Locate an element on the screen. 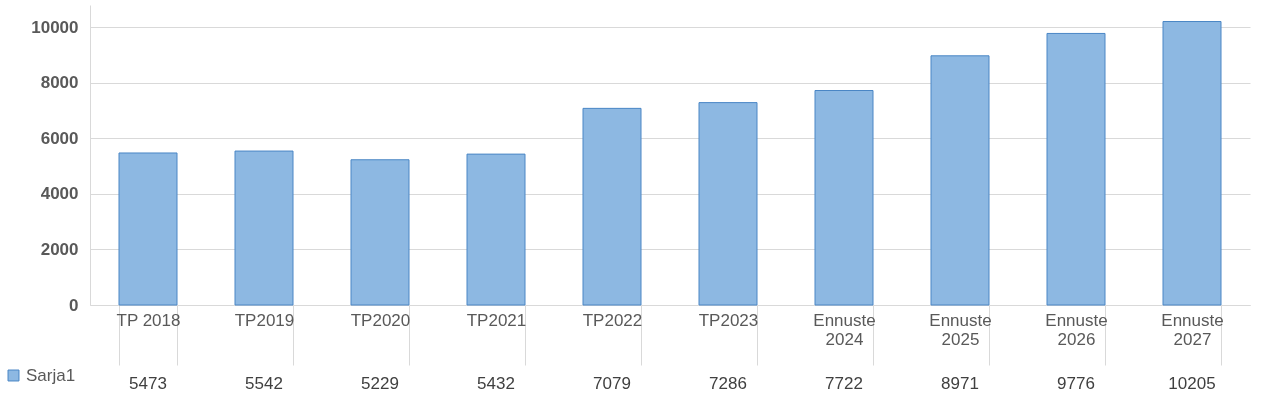 The image size is (1271, 412). data-label: 5473 is located at coordinates (148, 383).